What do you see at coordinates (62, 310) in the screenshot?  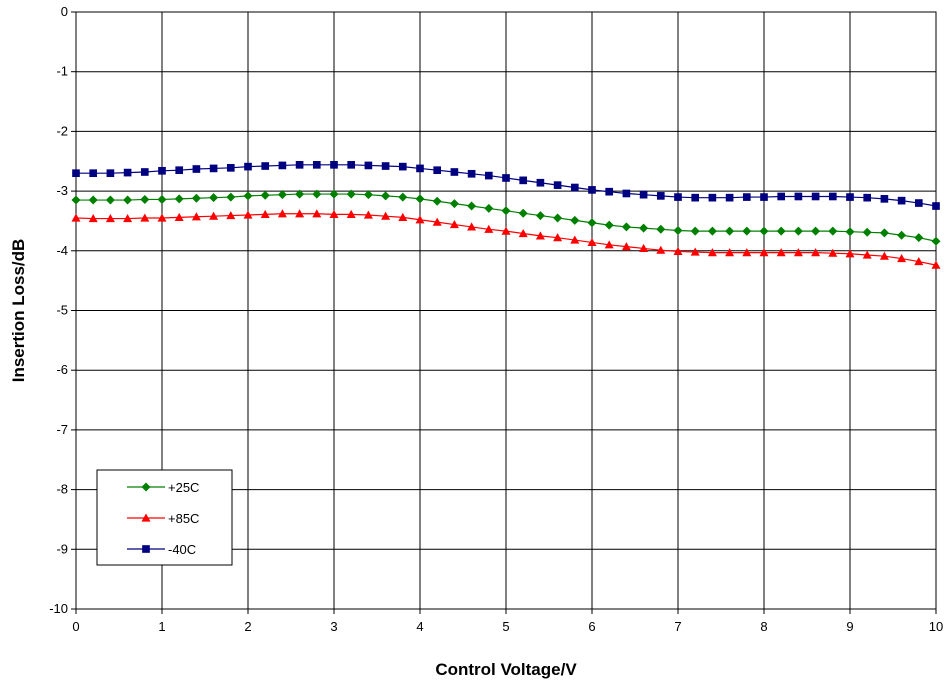 I see `y-tick-label: -5` at bounding box center [62, 310].